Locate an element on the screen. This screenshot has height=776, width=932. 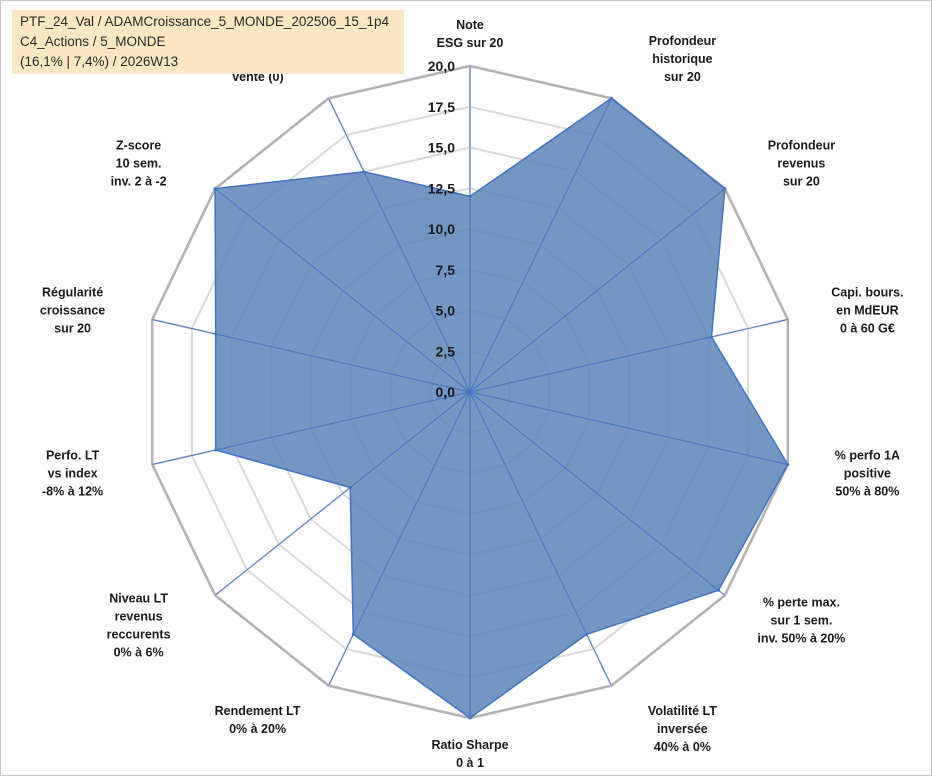
axis-label-line: historique is located at coordinates (682, 59).